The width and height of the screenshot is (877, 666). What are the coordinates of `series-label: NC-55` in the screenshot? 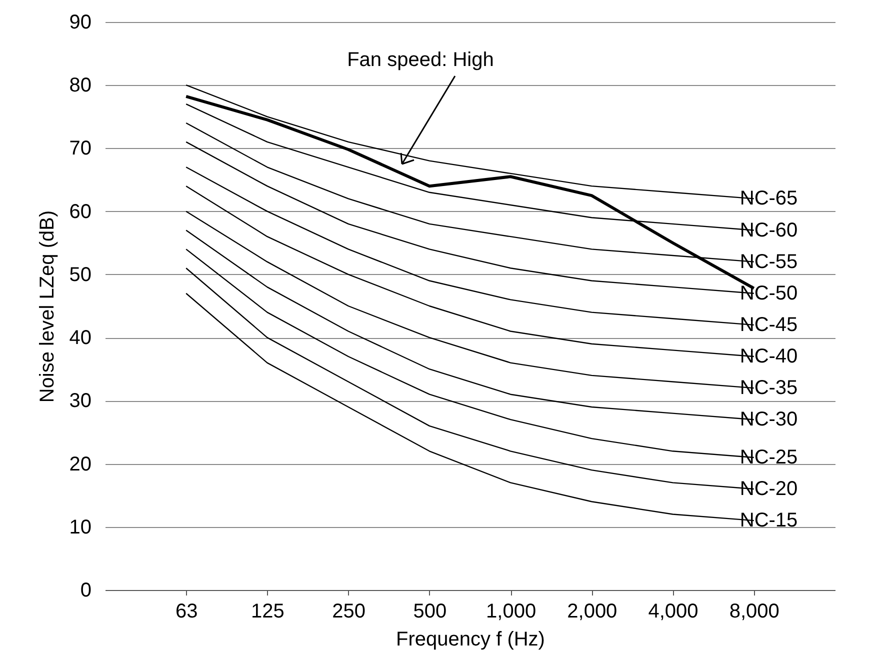 It's located at (769, 261).